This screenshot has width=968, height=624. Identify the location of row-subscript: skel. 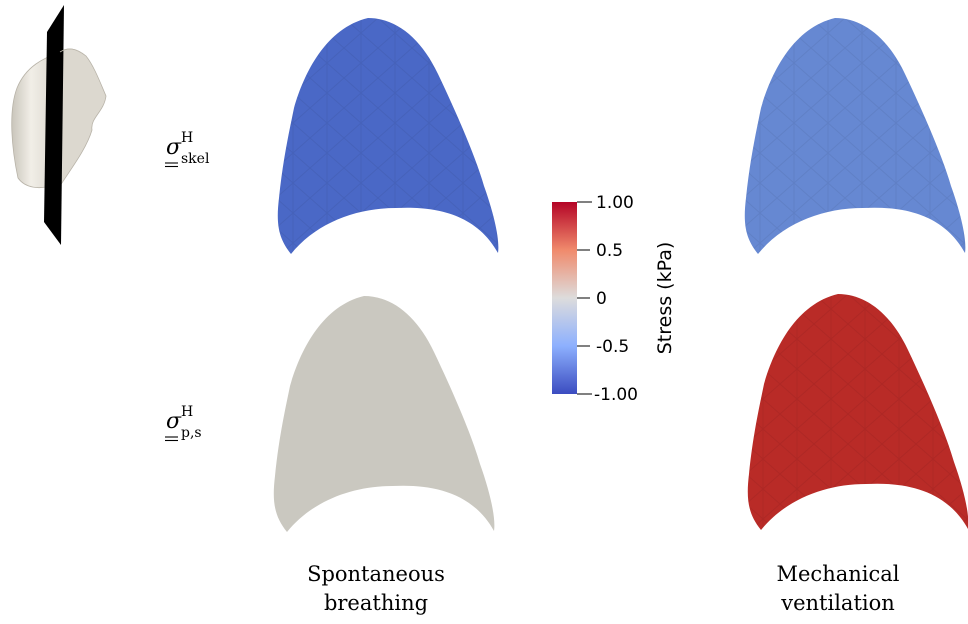
(195, 159).